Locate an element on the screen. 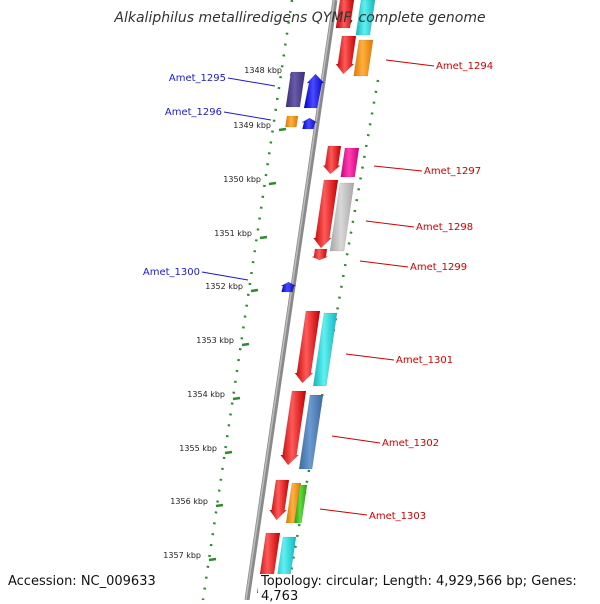 The image size is (600, 604). gene-label: Amet_1299 is located at coordinates (438, 267).